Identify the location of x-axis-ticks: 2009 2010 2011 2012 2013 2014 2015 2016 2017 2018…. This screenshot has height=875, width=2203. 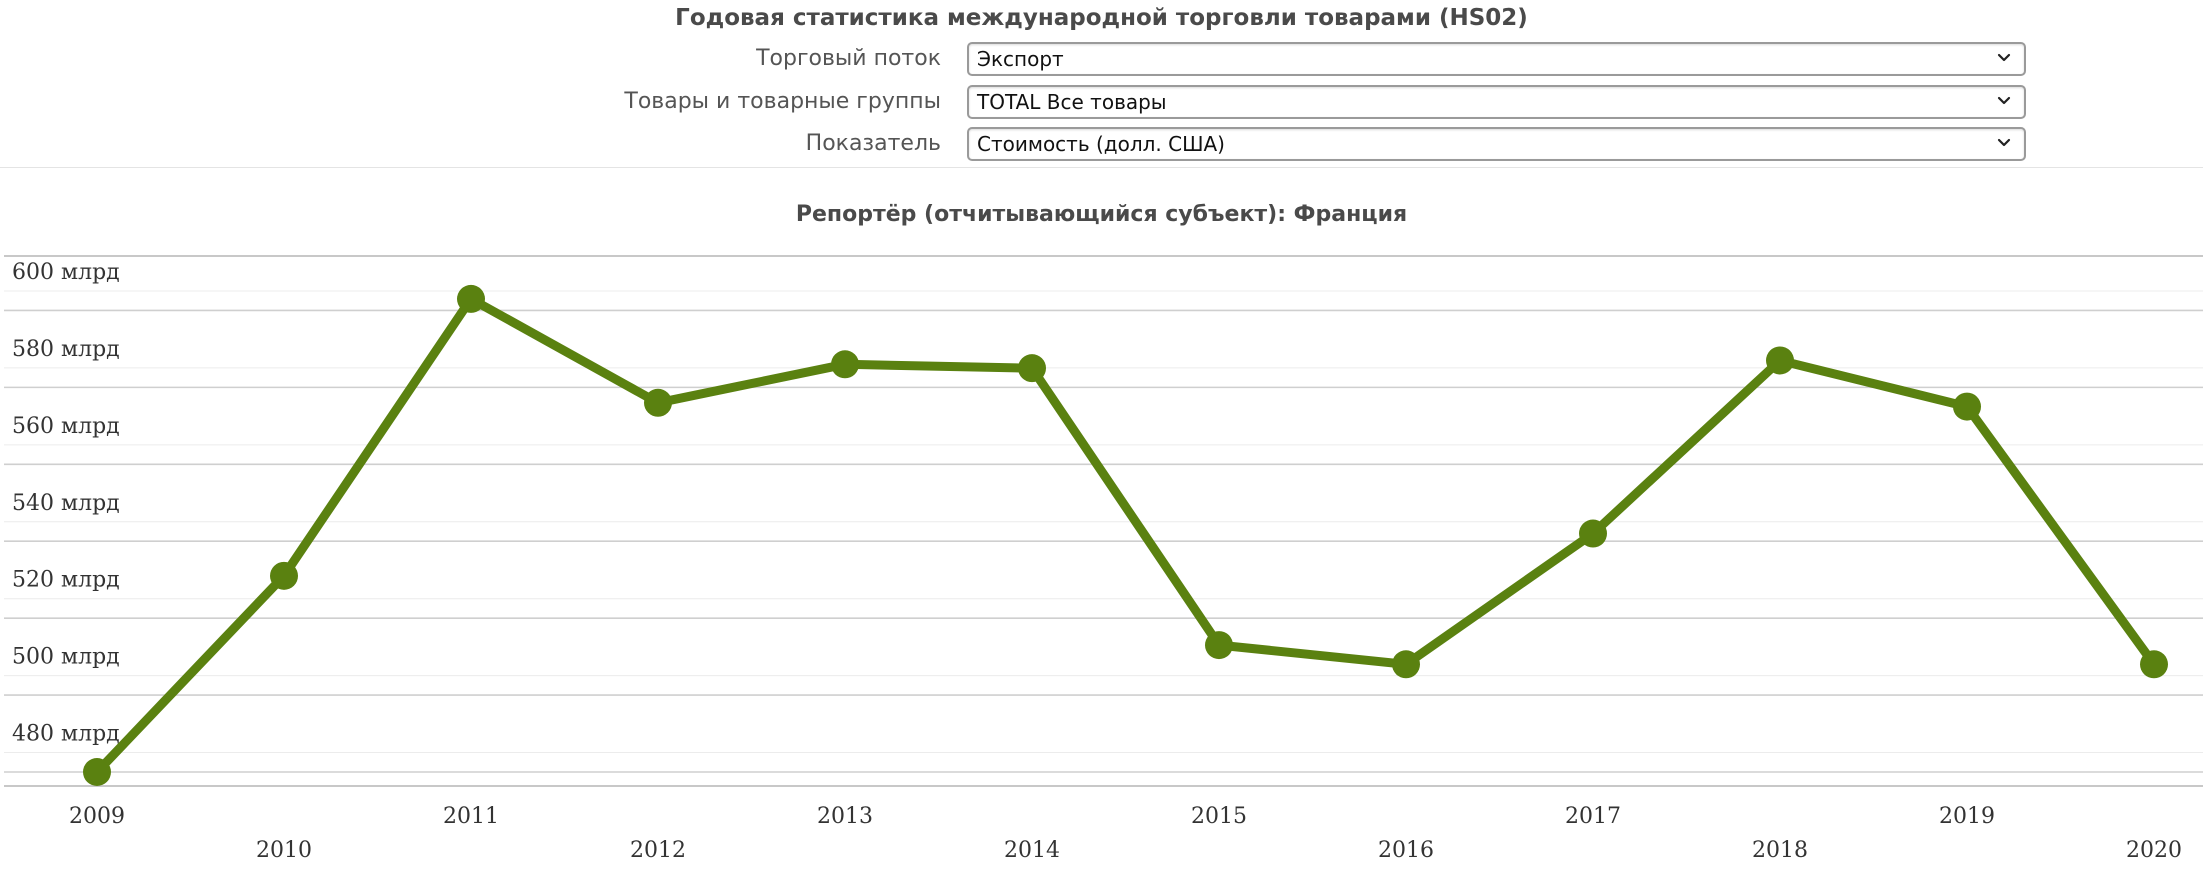
(1125, 833).